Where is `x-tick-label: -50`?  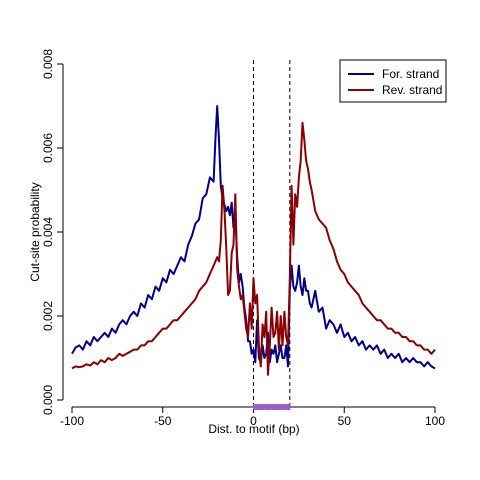
x-tick-label: -50 is located at coordinates (163, 421).